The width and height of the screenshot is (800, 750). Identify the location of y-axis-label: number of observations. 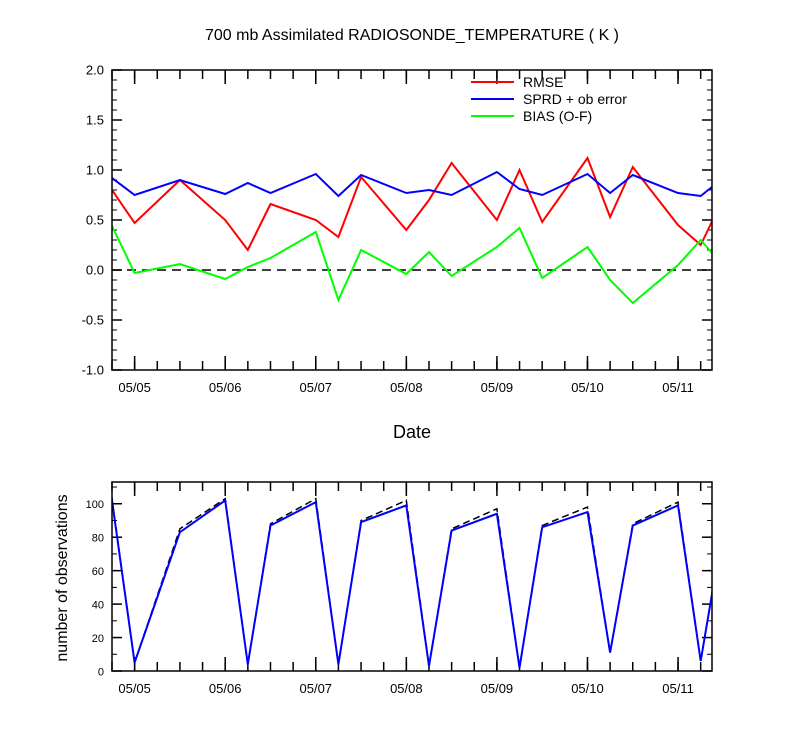
(62, 577).